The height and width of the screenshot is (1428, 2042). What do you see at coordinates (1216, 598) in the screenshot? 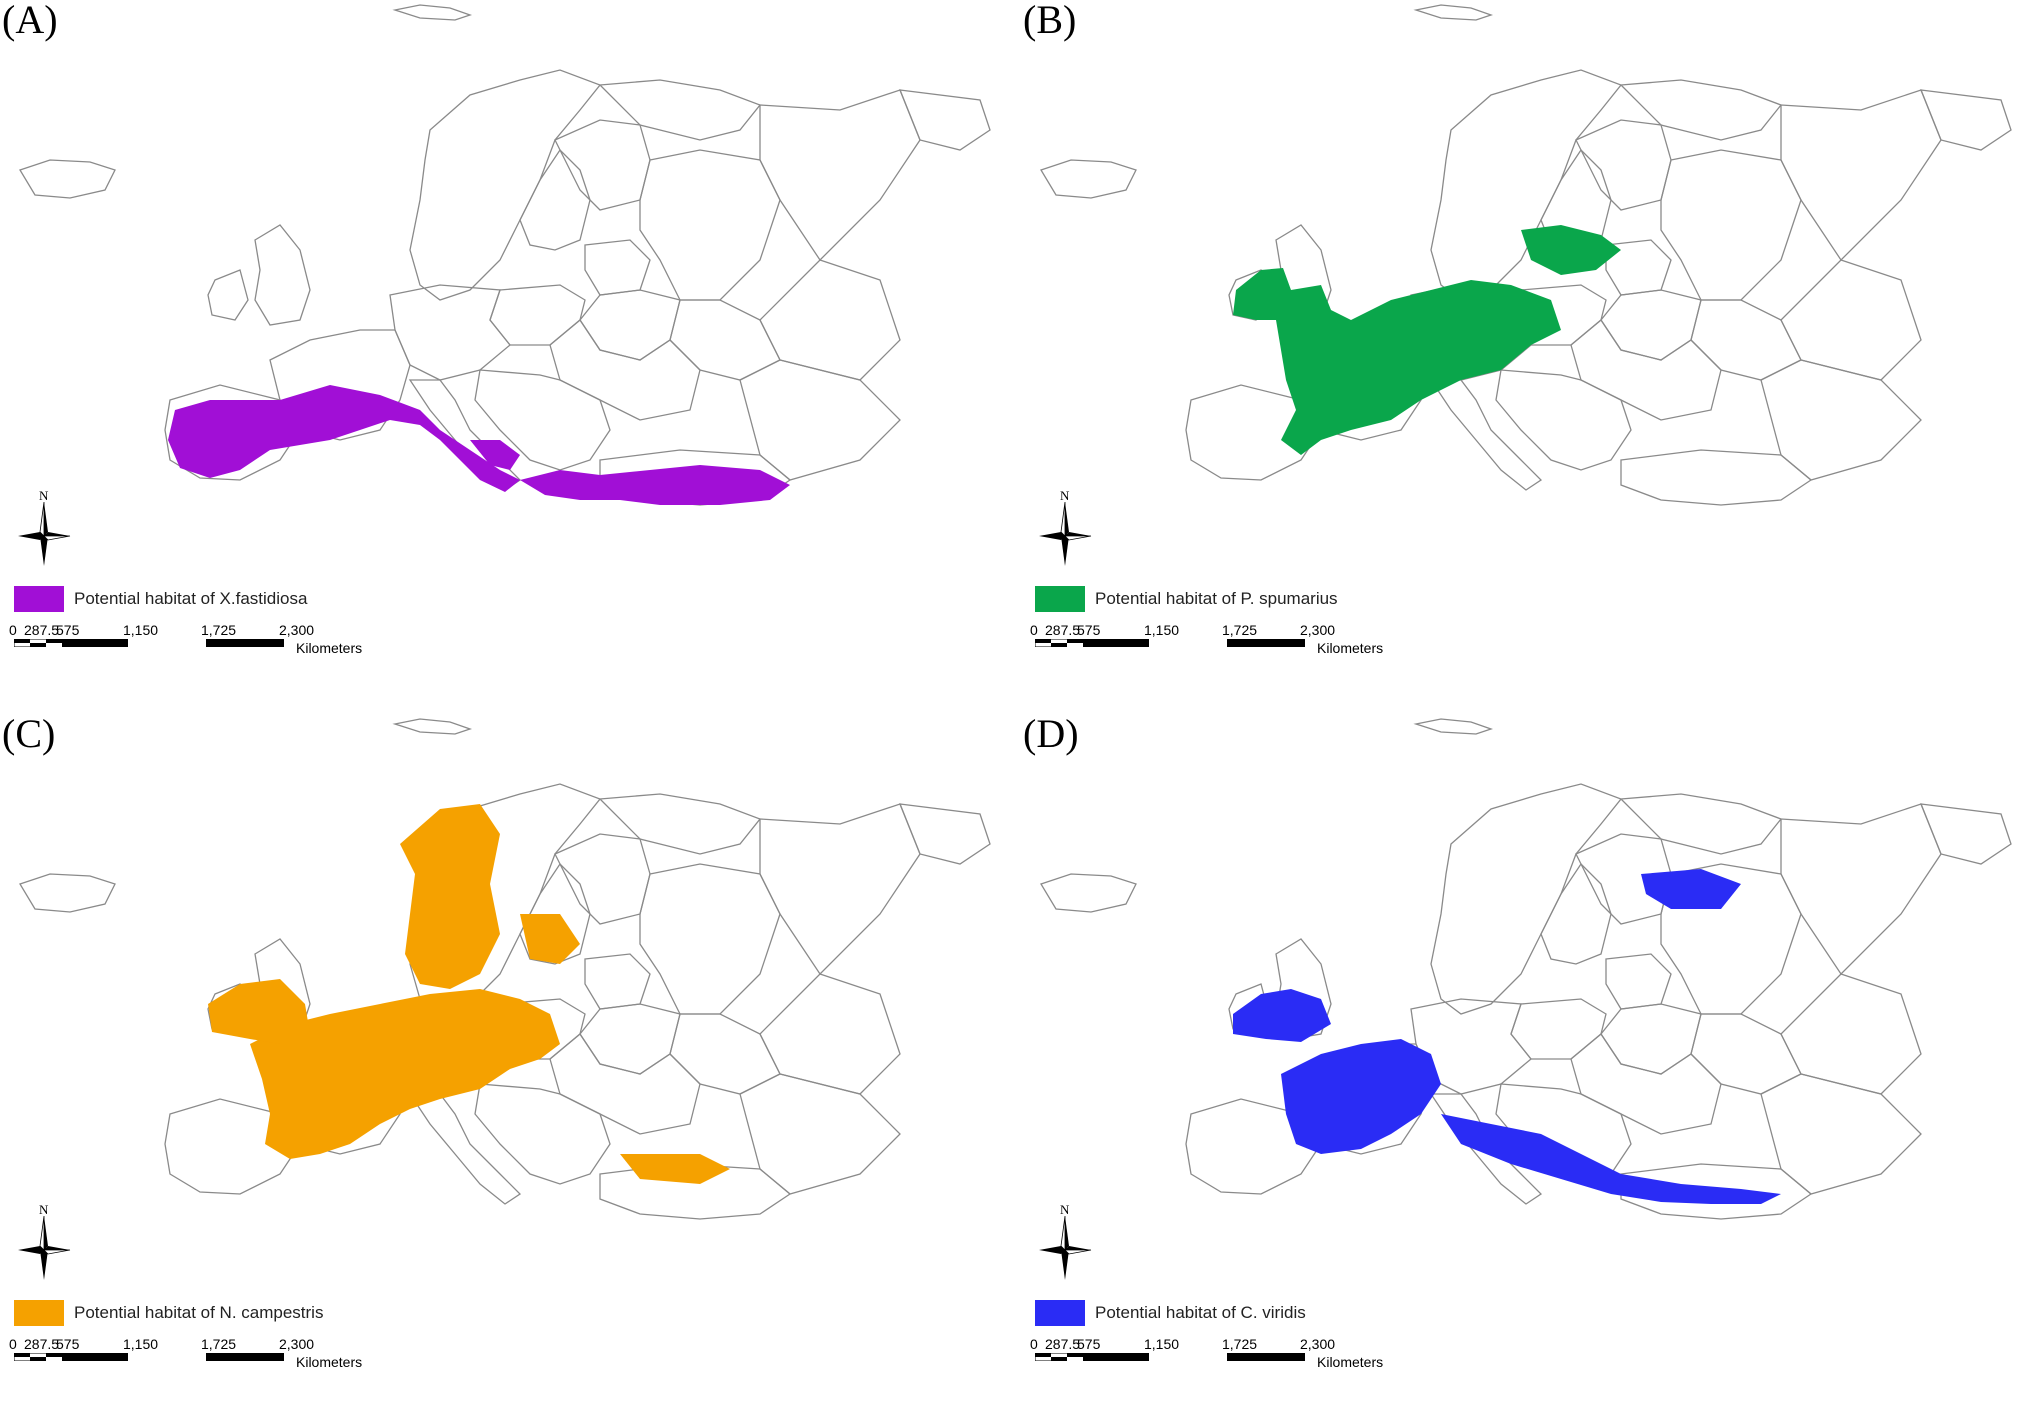
I see `legend-label: Potential habitat of P. spumarius` at bounding box center [1216, 598].